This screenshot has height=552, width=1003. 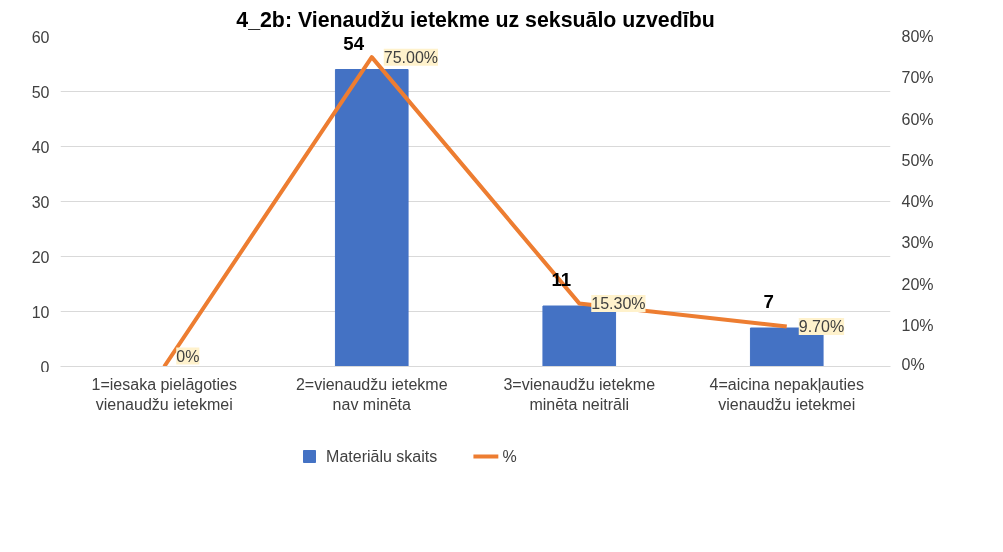 What do you see at coordinates (475, 19) in the screenshot?
I see `chart-title: 4_2b: Vienaudžu ietekme uz seksuālo uzvedību` at bounding box center [475, 19].